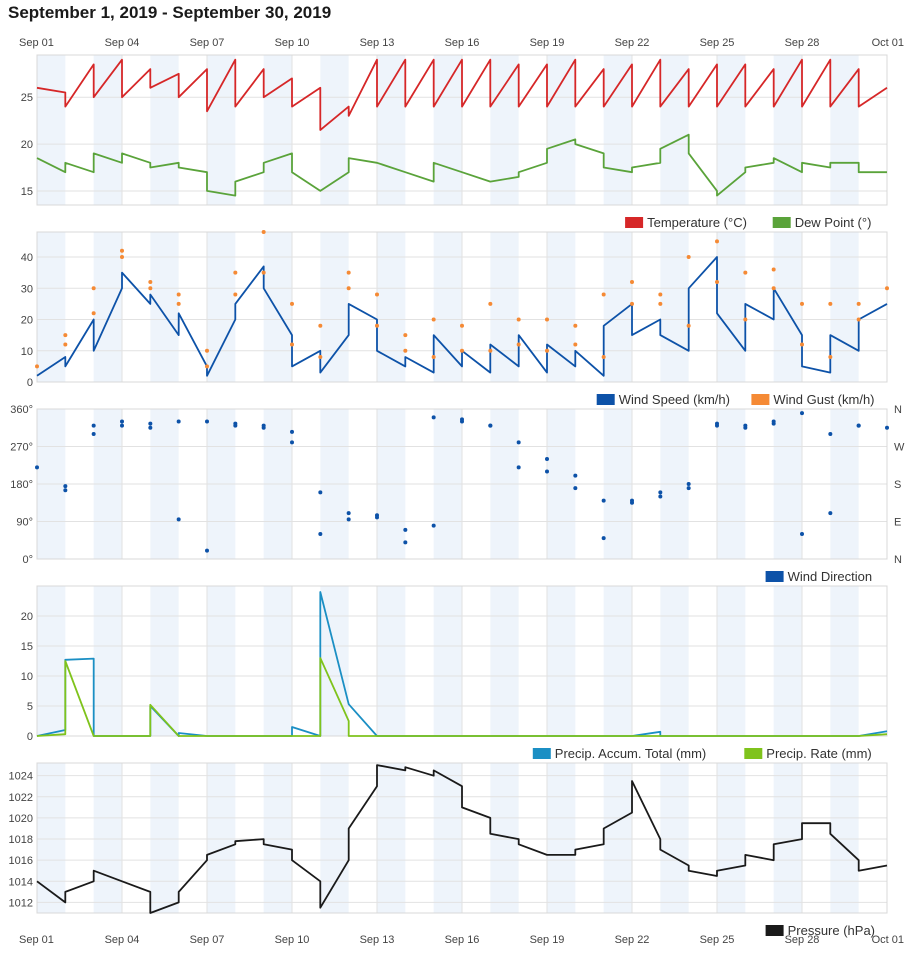  What do you see at coordinates (547, 43) in the screenshot?
I see `top-x-axis-tick-label: Sep 19` at bounding box center [547, 43].